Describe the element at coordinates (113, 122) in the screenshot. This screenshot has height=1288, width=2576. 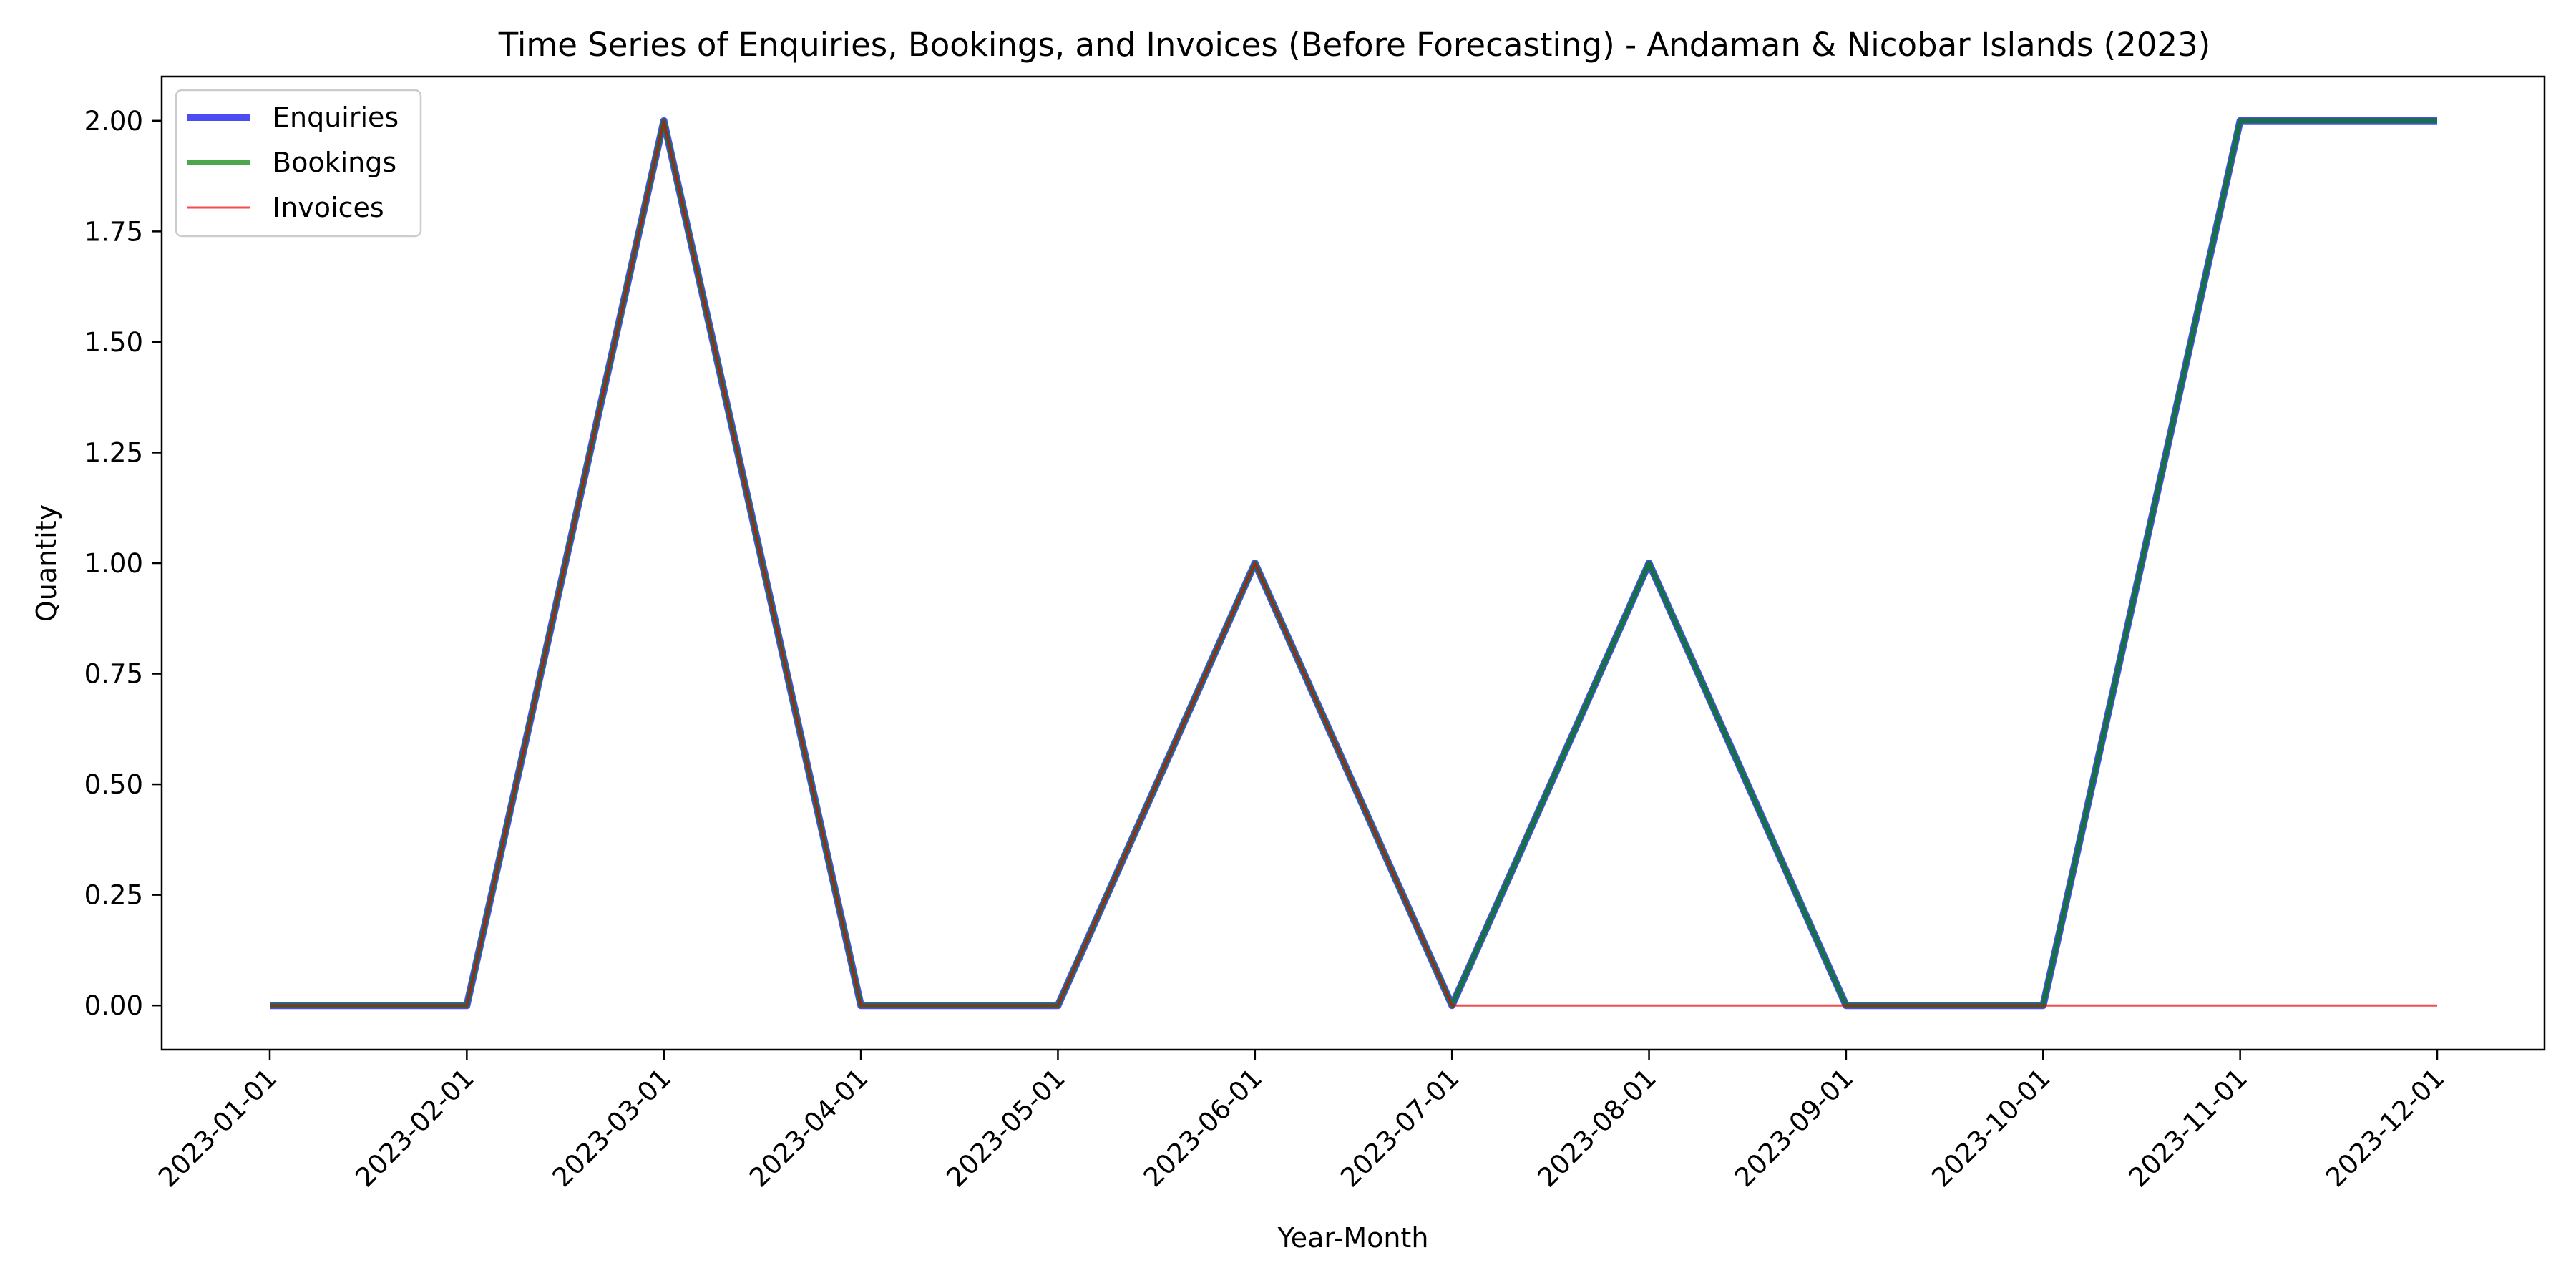
I see `y-tick-label: 2.00` at that location.